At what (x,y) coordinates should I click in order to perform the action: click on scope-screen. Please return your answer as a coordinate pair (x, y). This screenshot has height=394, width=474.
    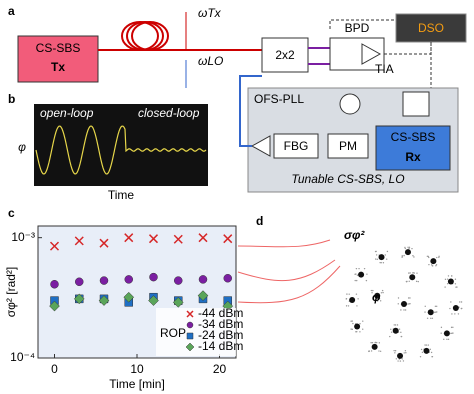
    Looking at the image, I should click on (121, 145).